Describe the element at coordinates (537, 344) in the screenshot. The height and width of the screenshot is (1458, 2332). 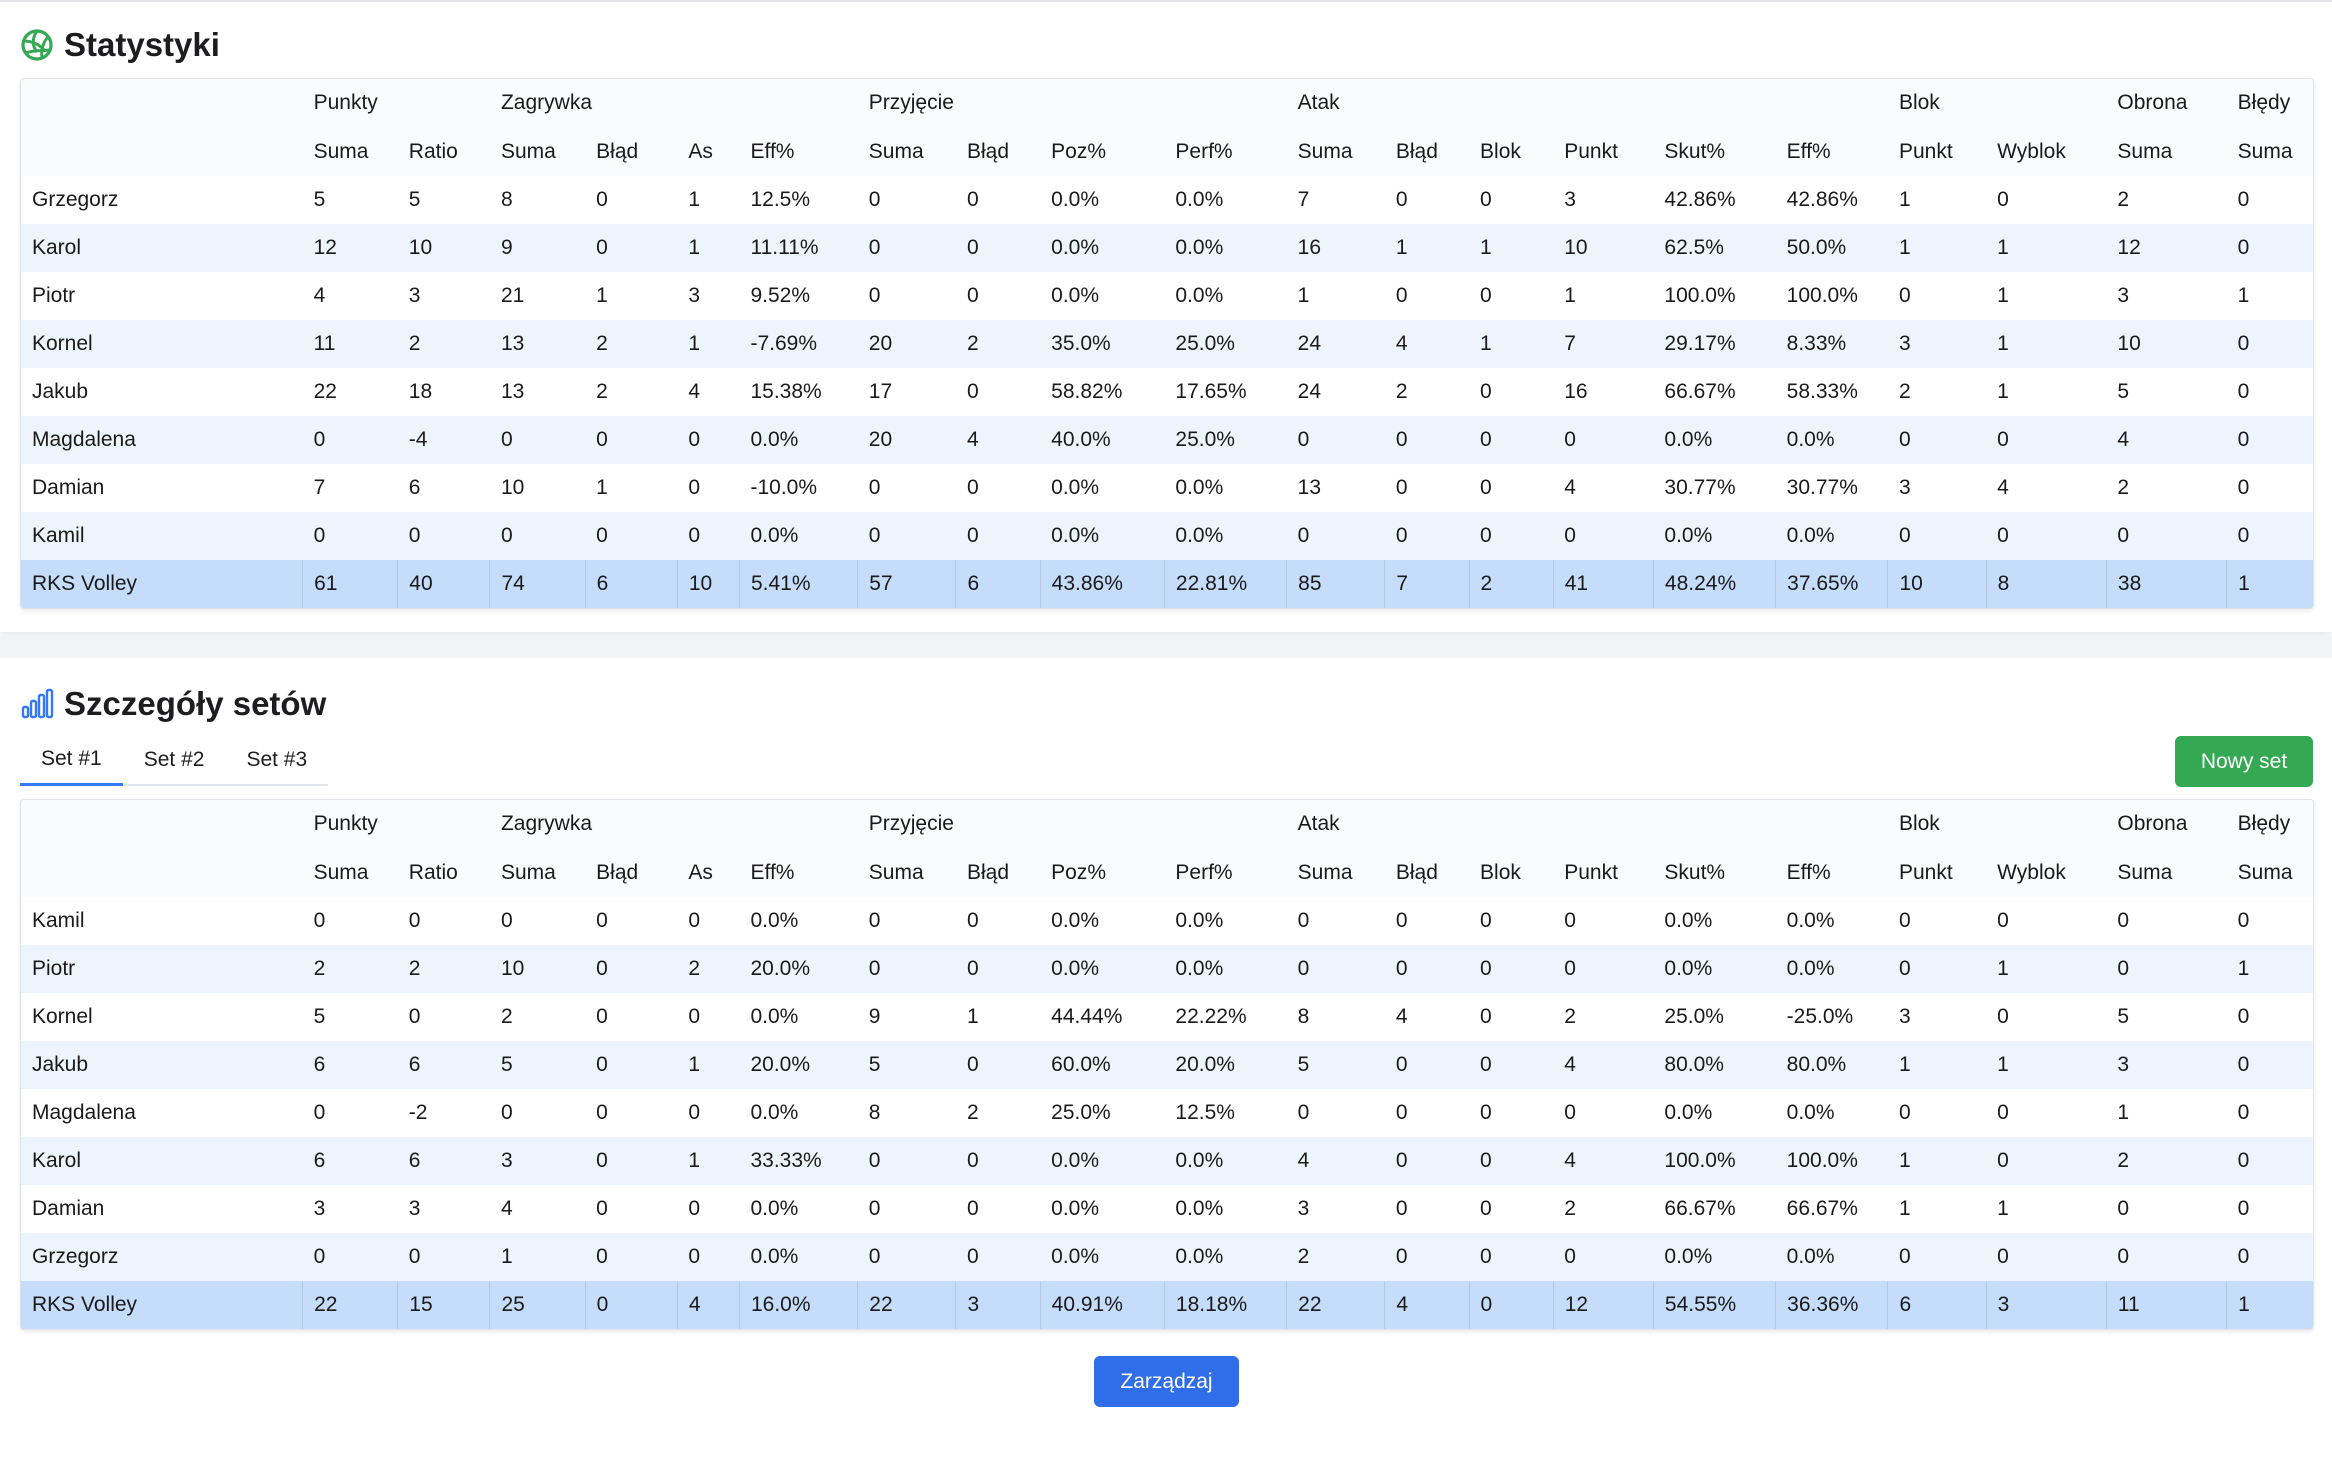
I see `stat-cell: 13` at that location.